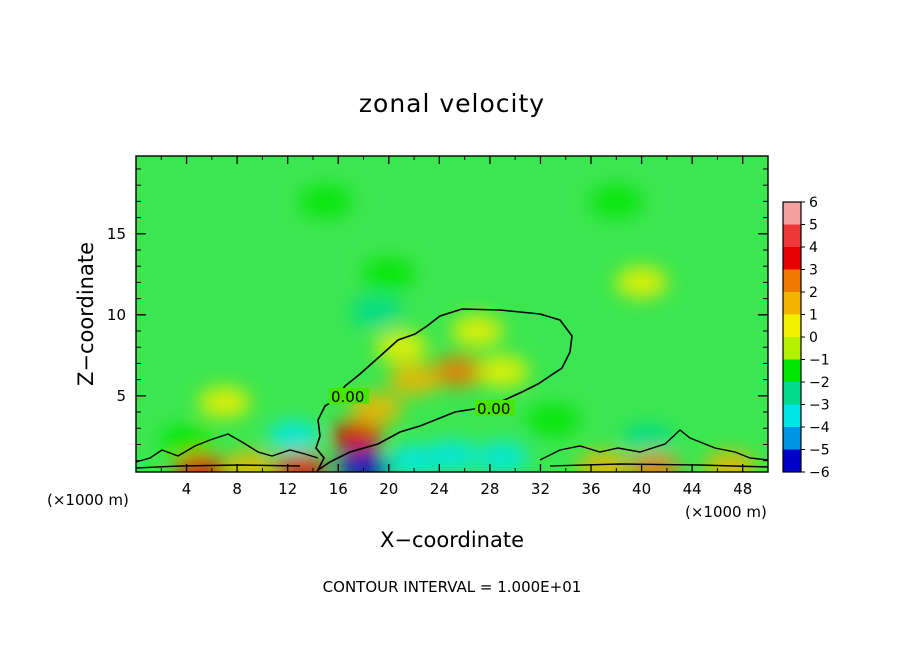 The height and width of the screenshot is (654, 904). What do you see at coordinates (287, 489) in the screenshot?
I see `x-tick-label: 12` at bounding box center [287, 489].